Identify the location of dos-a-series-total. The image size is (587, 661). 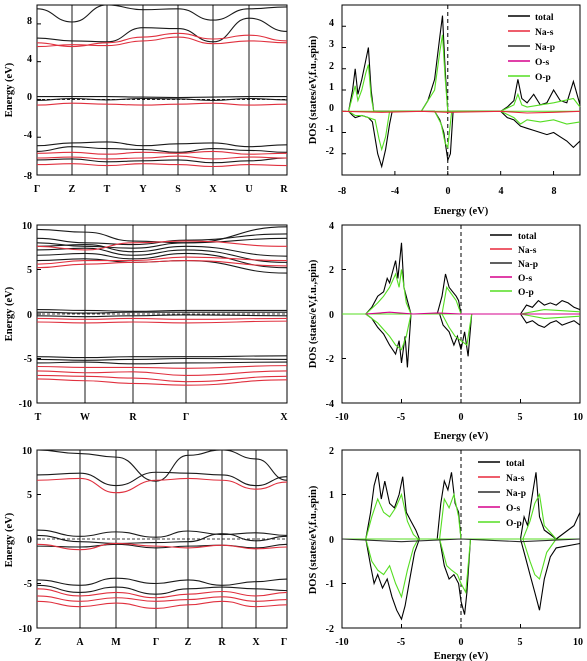
(464, 139).